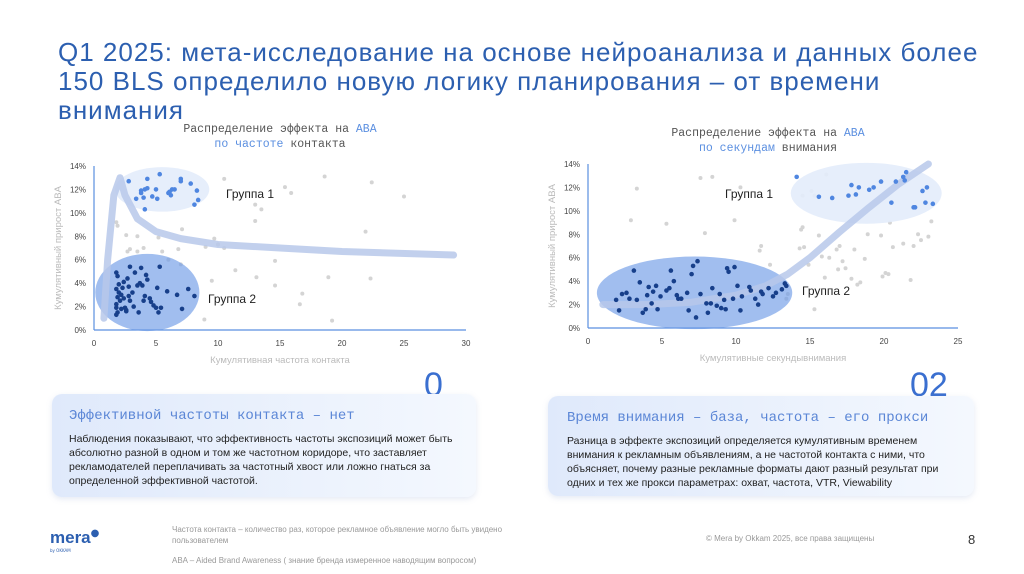  What do you see at coordinates (314, 144) in the screenshot?
I see `chart1-title-end: контакта` at bounding box center [314, 144].